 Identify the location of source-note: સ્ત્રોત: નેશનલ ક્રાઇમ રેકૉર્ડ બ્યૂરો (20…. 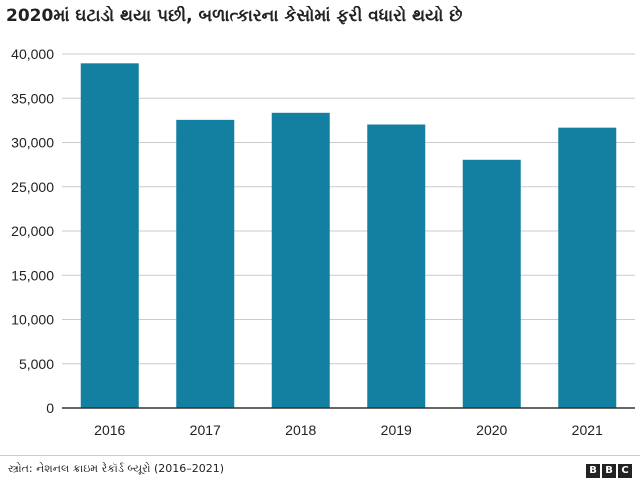
(116, 468).